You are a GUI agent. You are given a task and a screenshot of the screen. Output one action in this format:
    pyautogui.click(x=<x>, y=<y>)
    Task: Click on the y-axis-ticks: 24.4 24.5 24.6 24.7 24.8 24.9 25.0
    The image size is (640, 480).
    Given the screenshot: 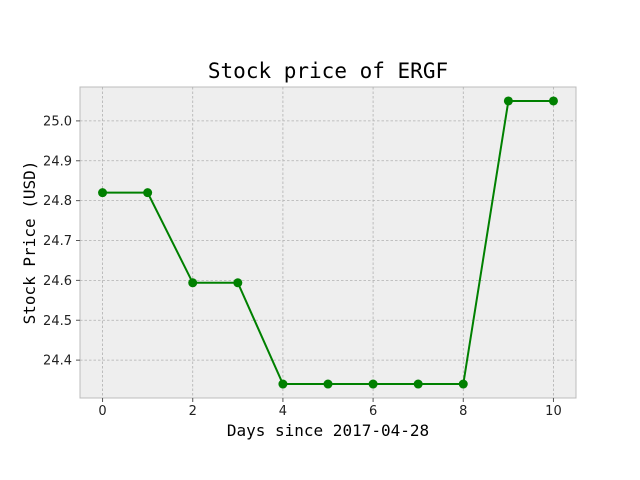 What is the action you would take?
    pyautogui.click(x=61, y=241)
    